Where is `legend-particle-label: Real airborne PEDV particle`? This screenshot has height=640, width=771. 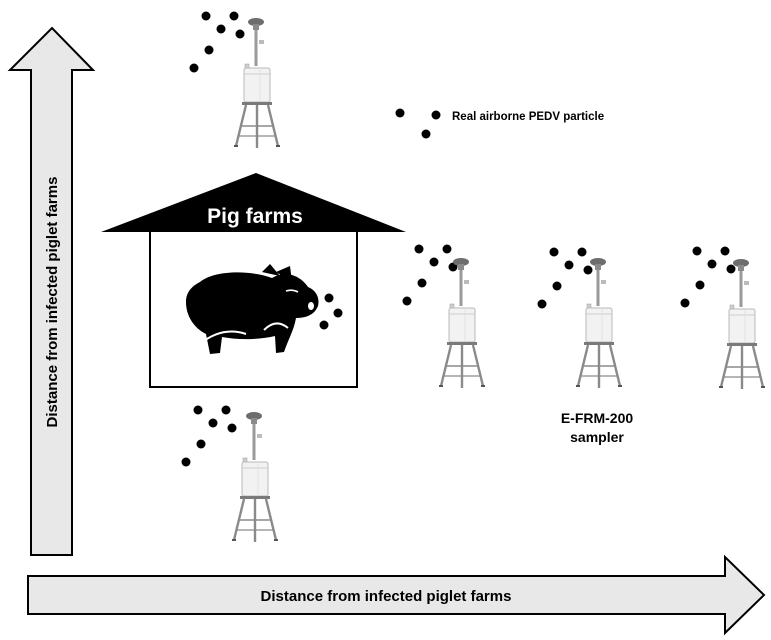 legend-particle-label: Real airborne PEDV particle is located at coordinates (528, 117).